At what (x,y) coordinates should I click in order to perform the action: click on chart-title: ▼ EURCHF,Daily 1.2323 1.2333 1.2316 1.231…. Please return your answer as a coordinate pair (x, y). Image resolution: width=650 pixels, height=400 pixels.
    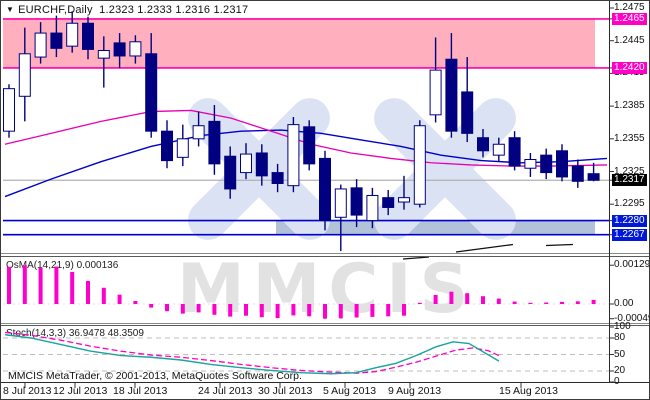
    Looking at the image, I should click on (127, 10).